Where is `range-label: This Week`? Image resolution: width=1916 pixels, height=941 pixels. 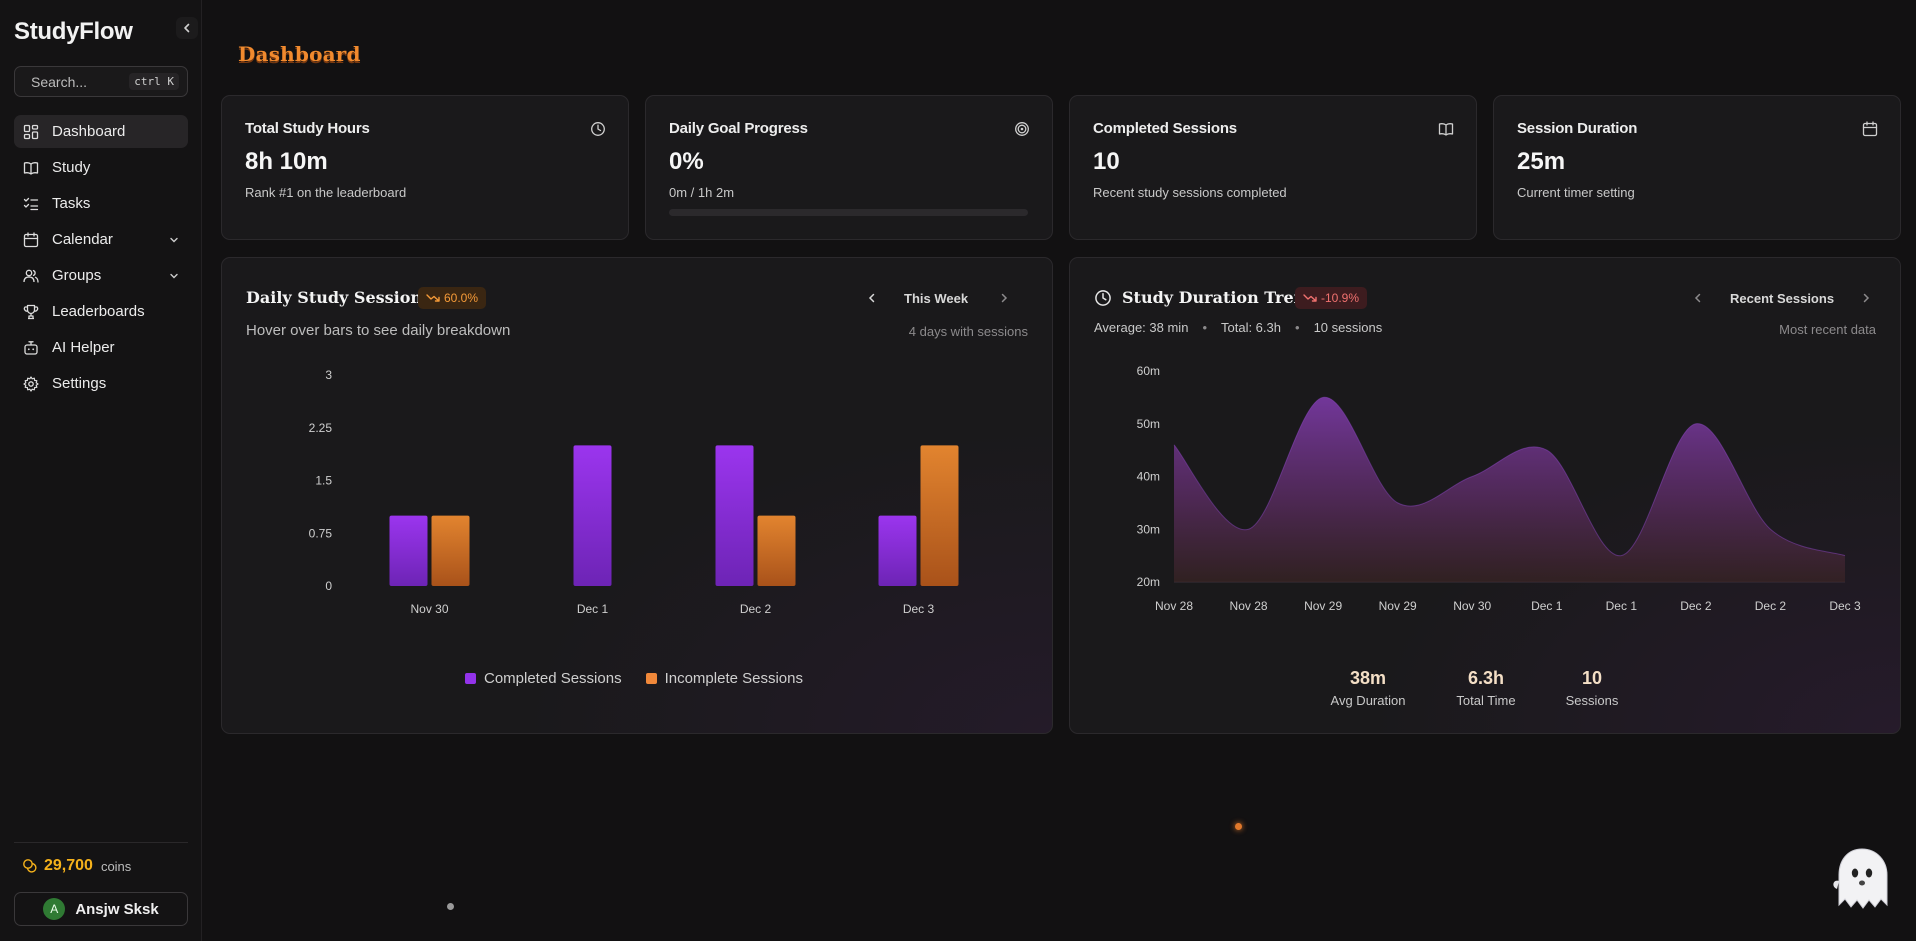 range-label: This Week is located at coordinates (936, 298).